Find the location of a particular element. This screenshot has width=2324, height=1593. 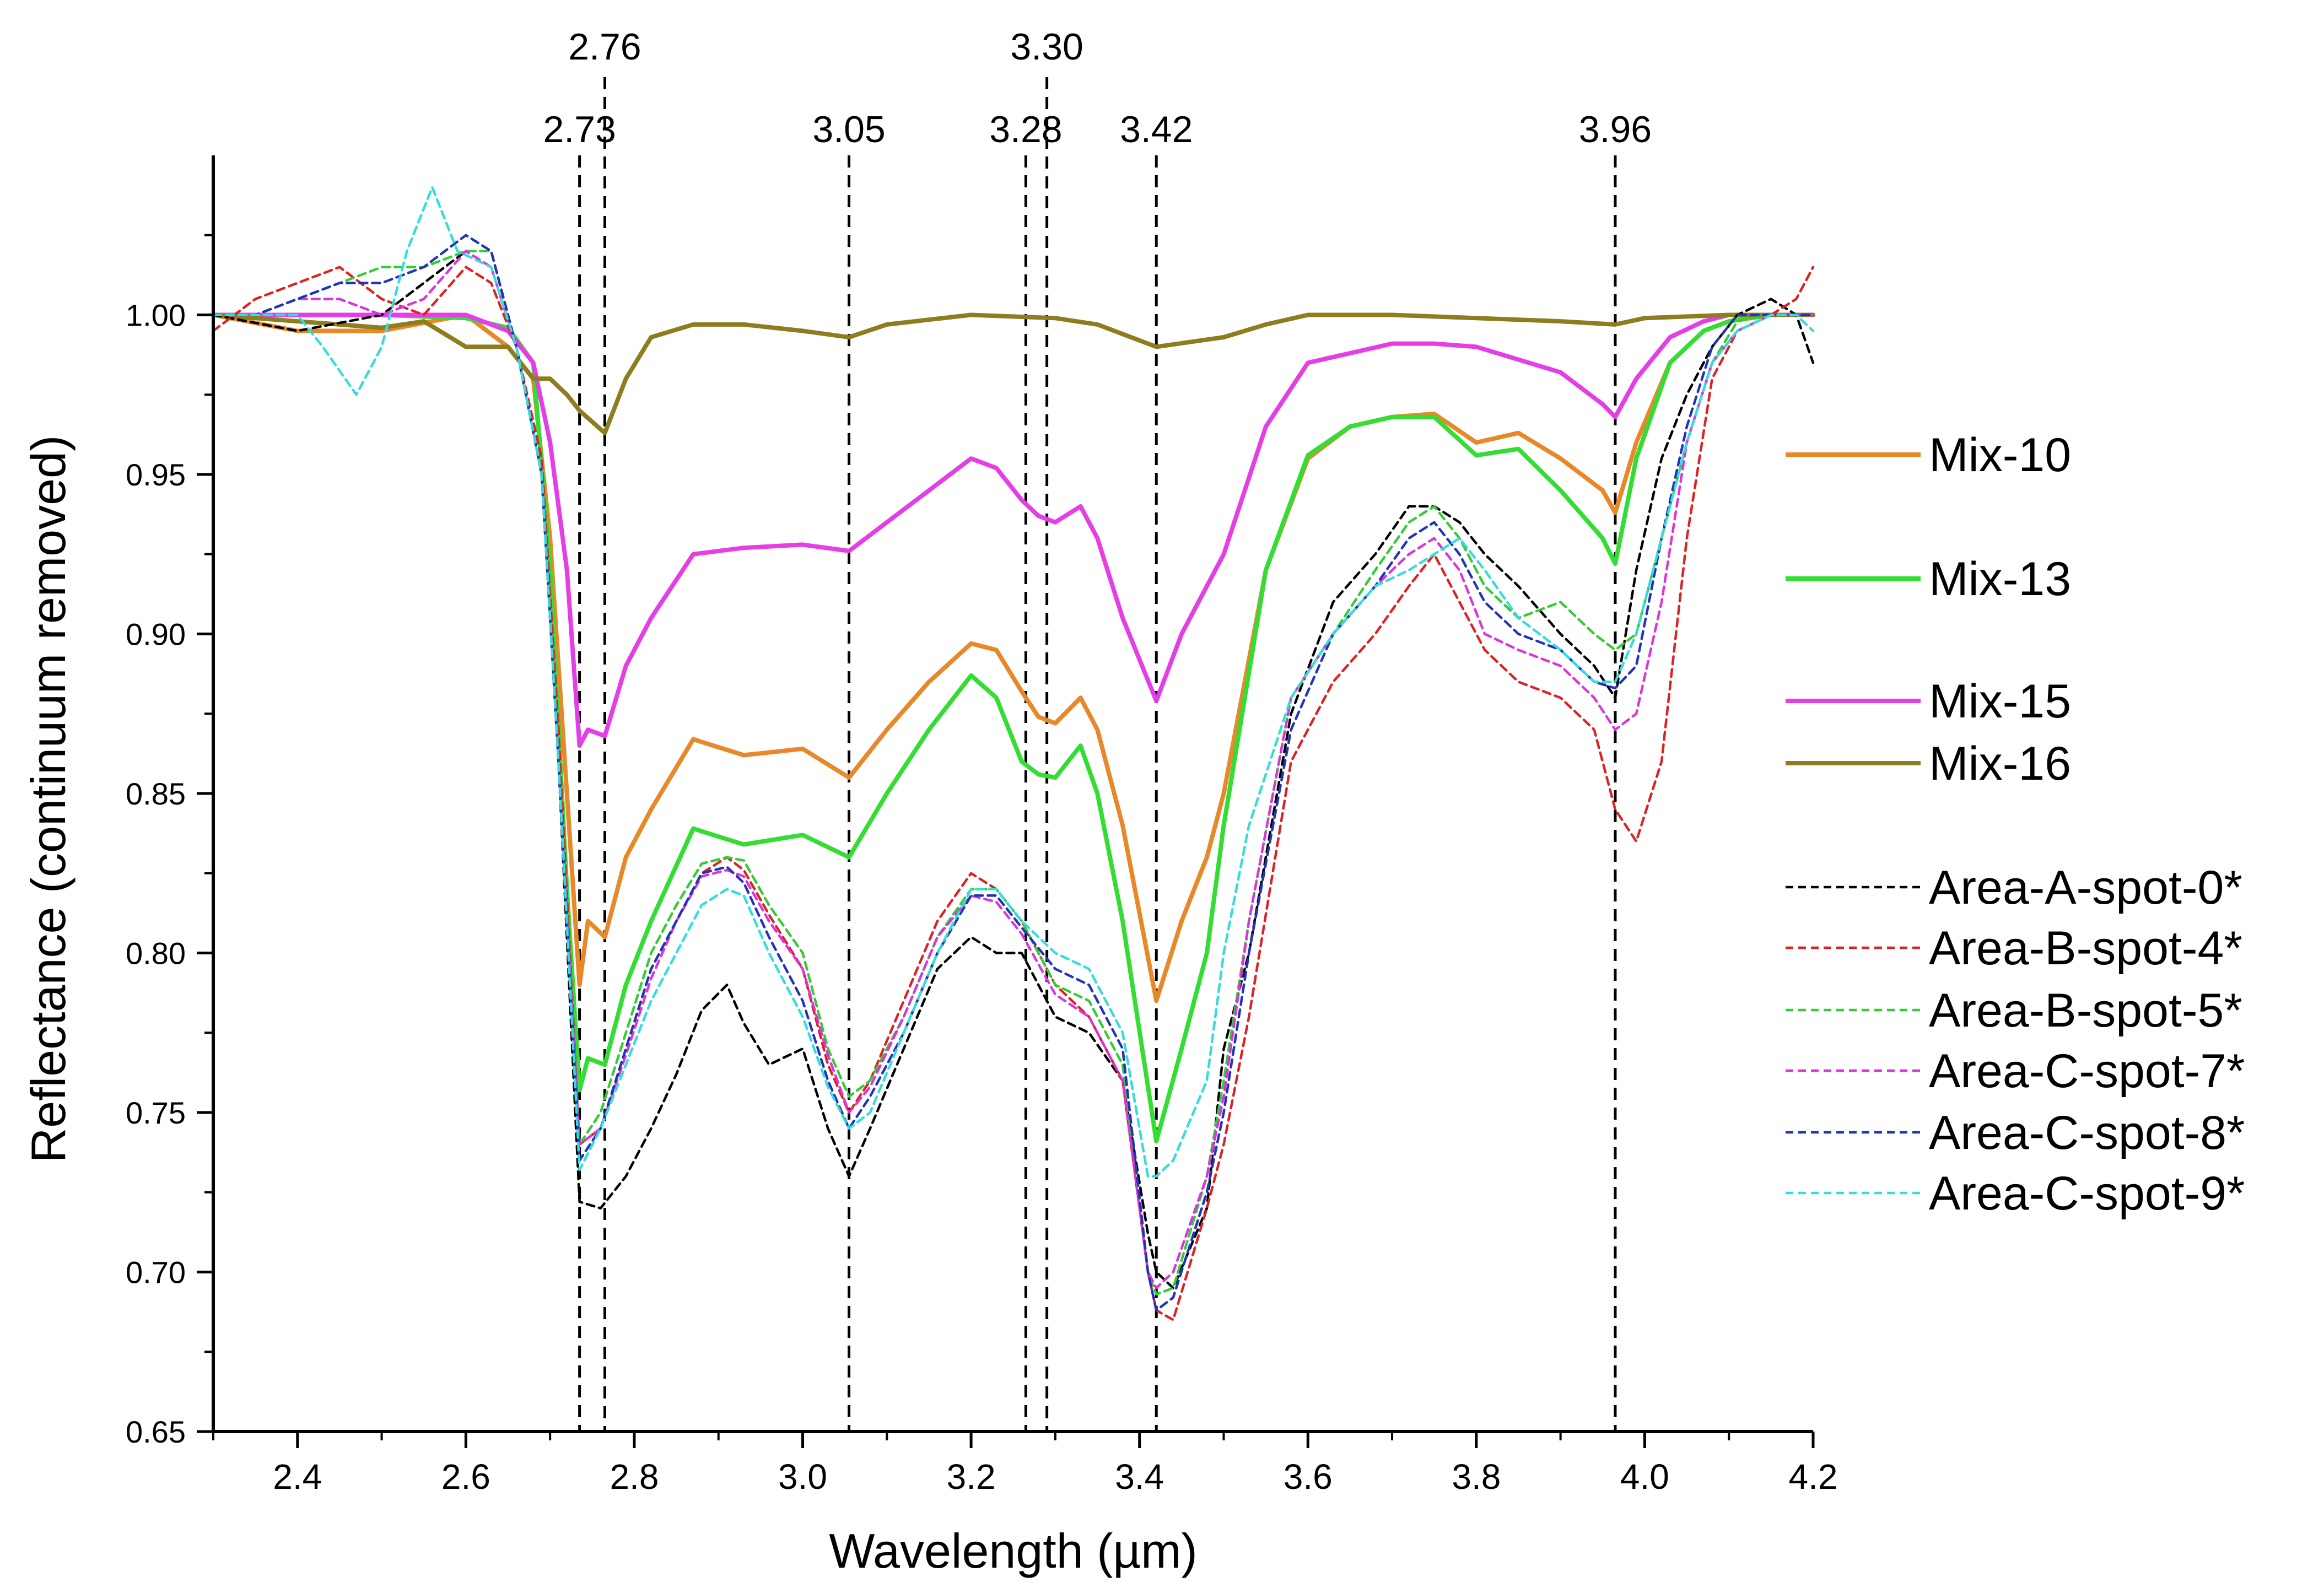

x-tick-label: 3.4 is located at coordinates (1139, 1477).